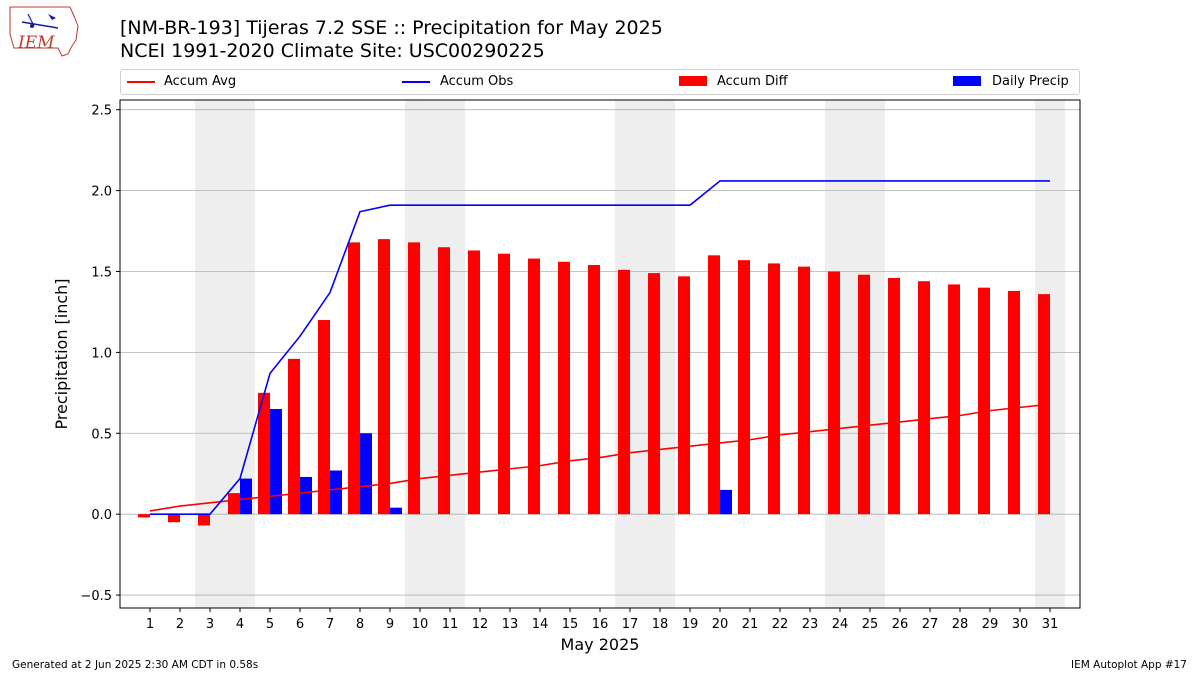  What do you see at coordinates (180, 624) in the screenshot?
I see `x-tick-label: 2` at bounding box center [180, 624].